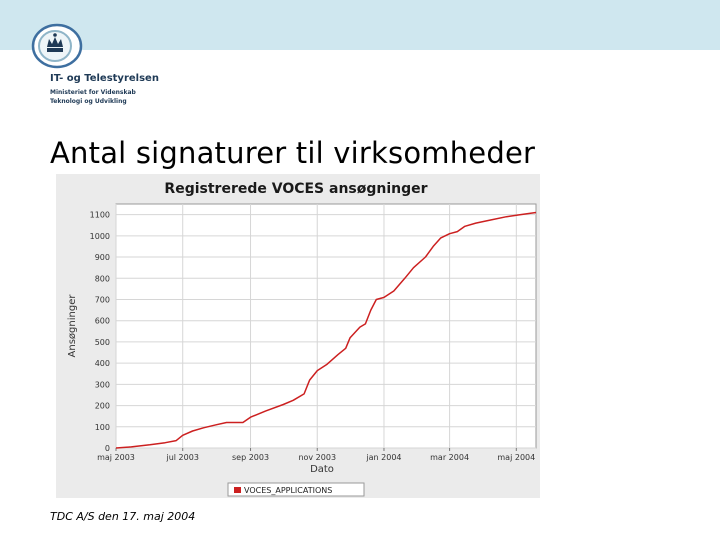 The width and height of the screenshot is (720, 540). What do you see at coordinates (250, 457) in the screenshot?
I see `x-tick-label: sep 2003` at bounding box center [250, 457].